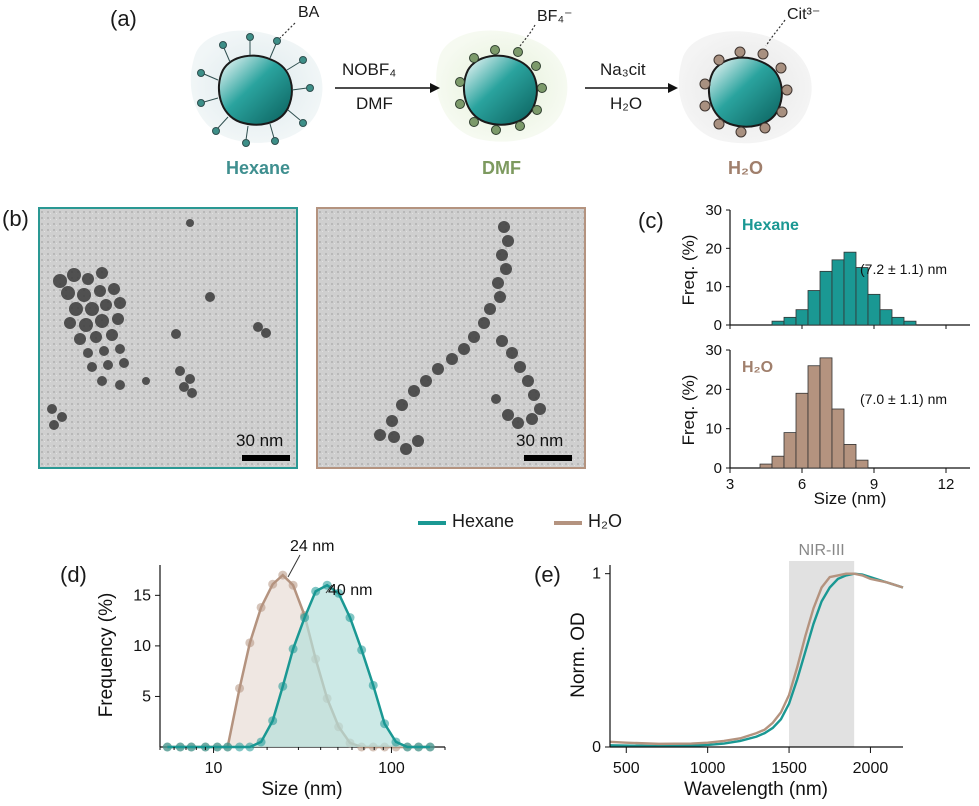 The image size is (979, 806). I want to click on hist-ytick-label: 0, so click(718, 468).